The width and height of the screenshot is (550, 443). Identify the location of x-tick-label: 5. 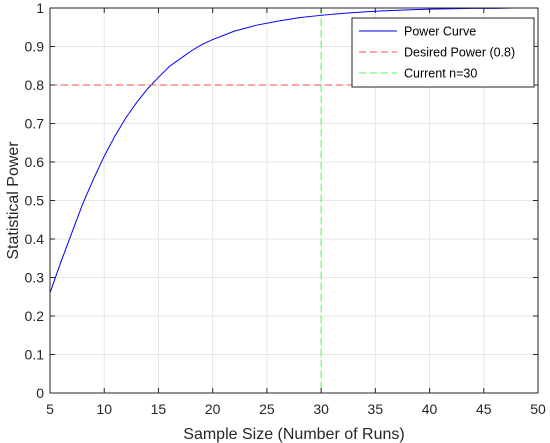
(50, 409).